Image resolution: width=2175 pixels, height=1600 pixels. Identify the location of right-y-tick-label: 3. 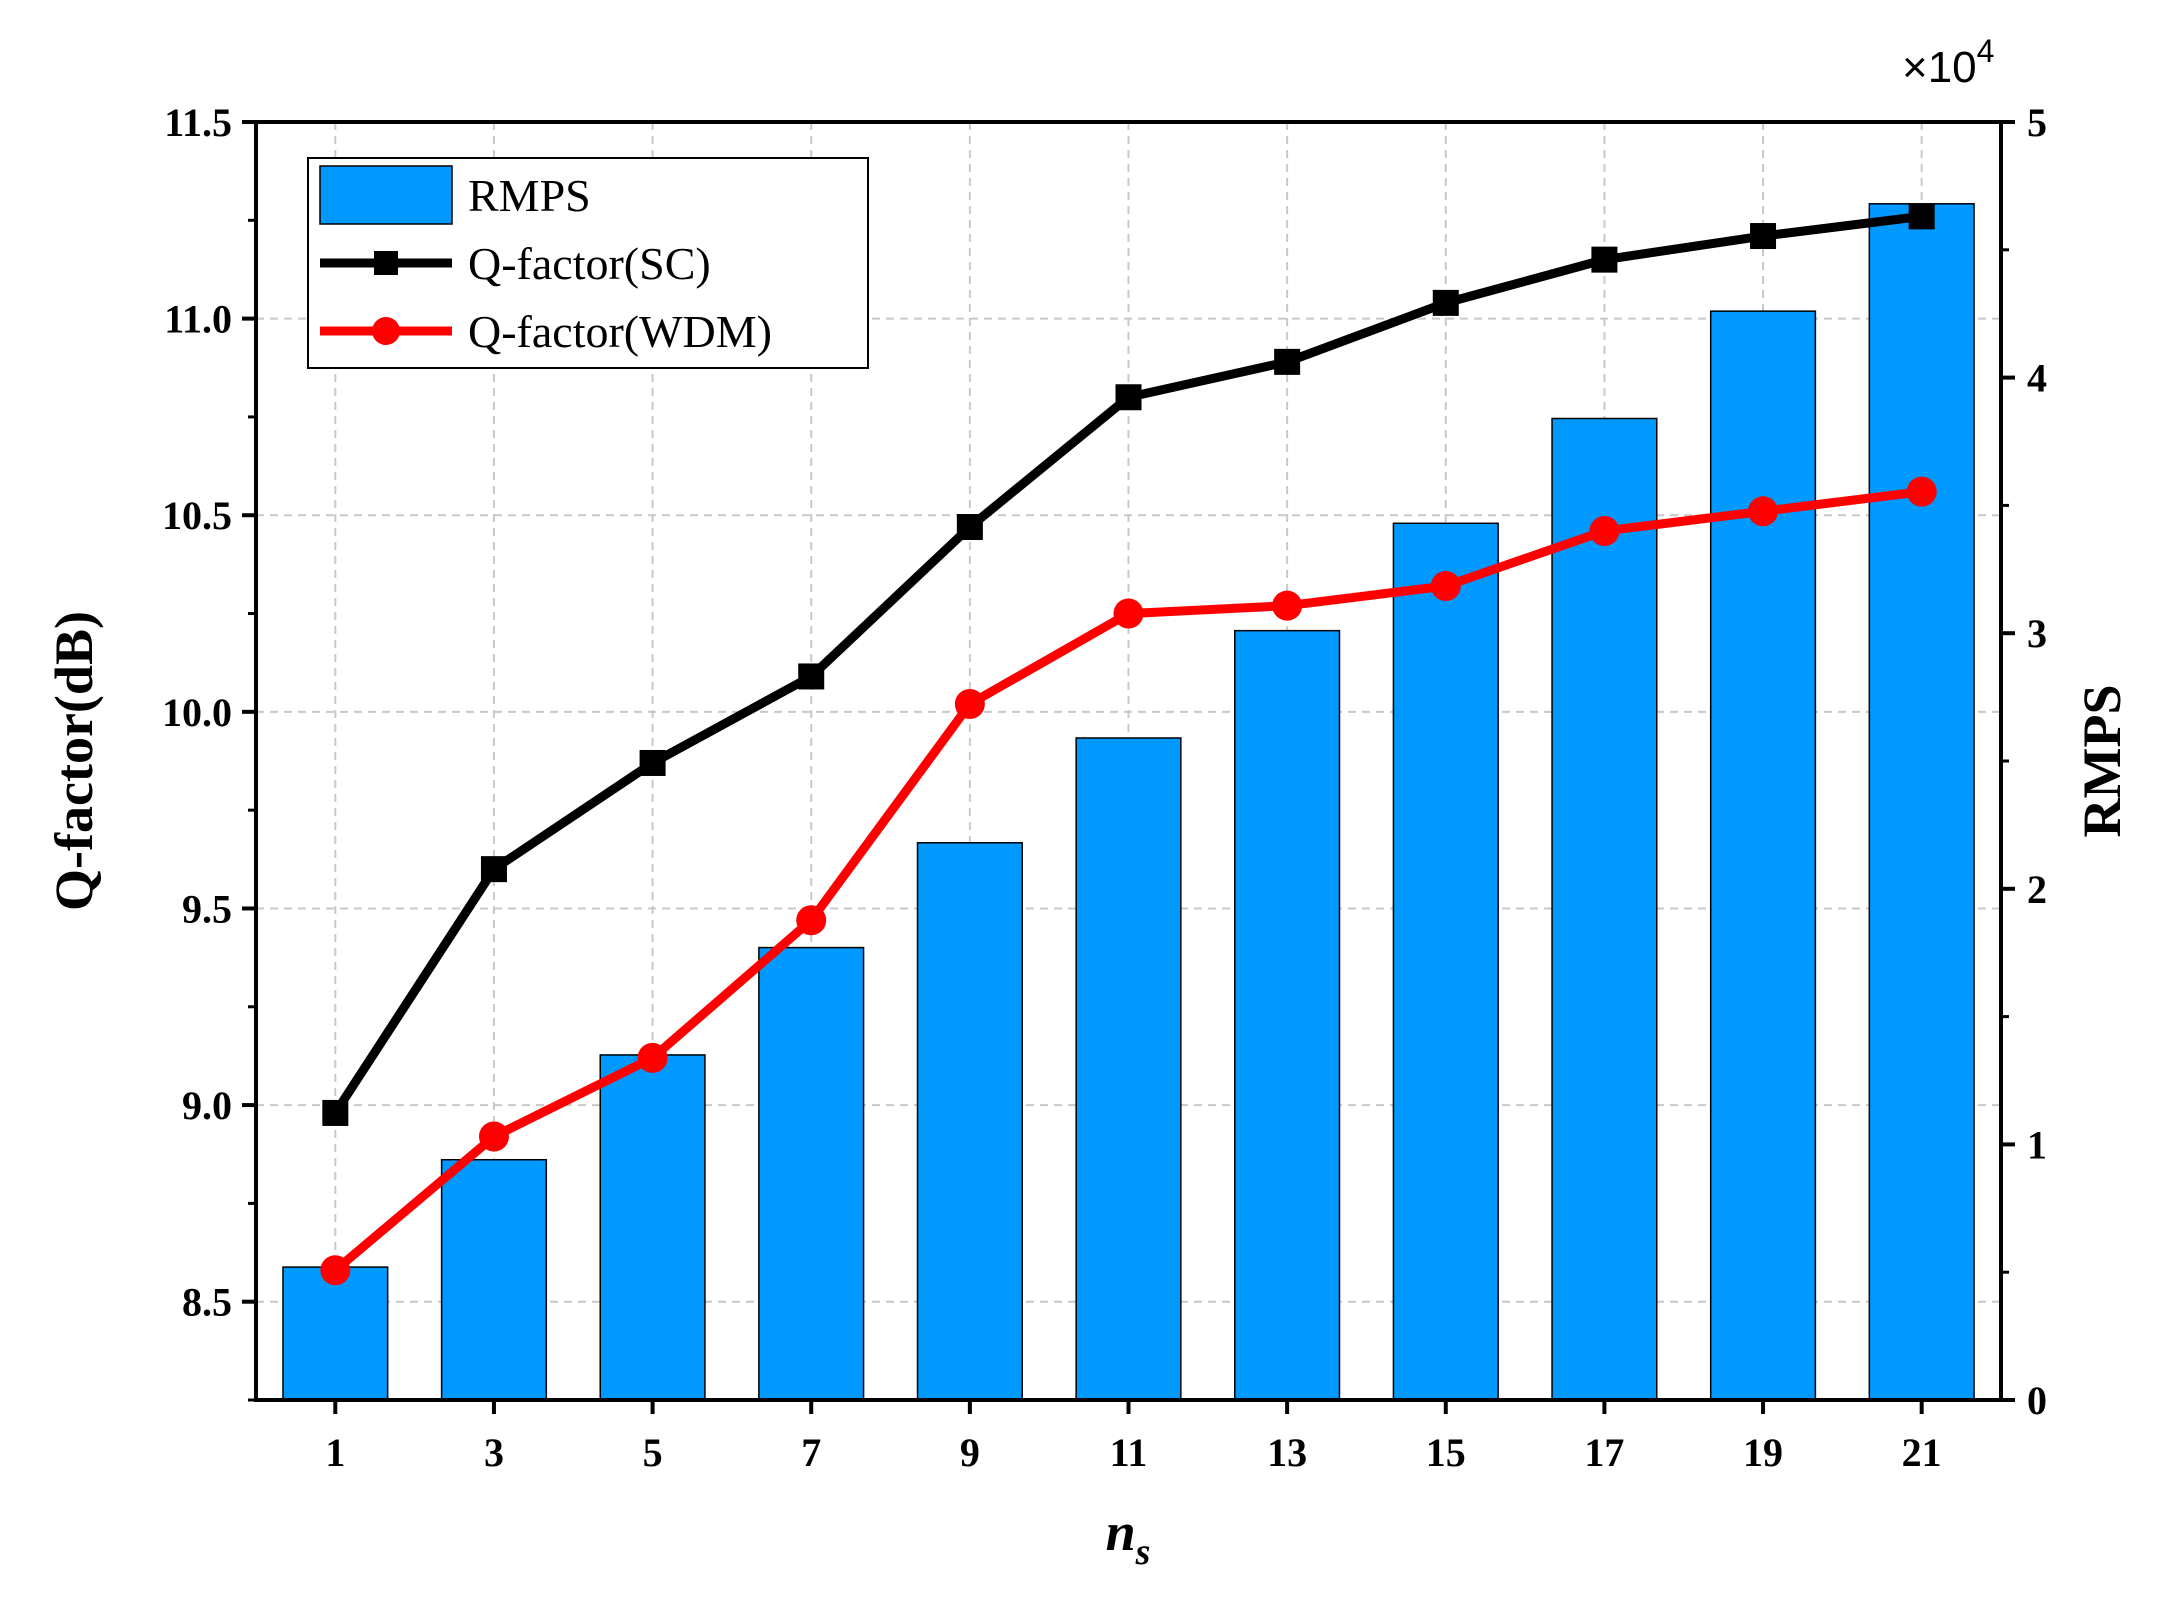
(2037, 633).